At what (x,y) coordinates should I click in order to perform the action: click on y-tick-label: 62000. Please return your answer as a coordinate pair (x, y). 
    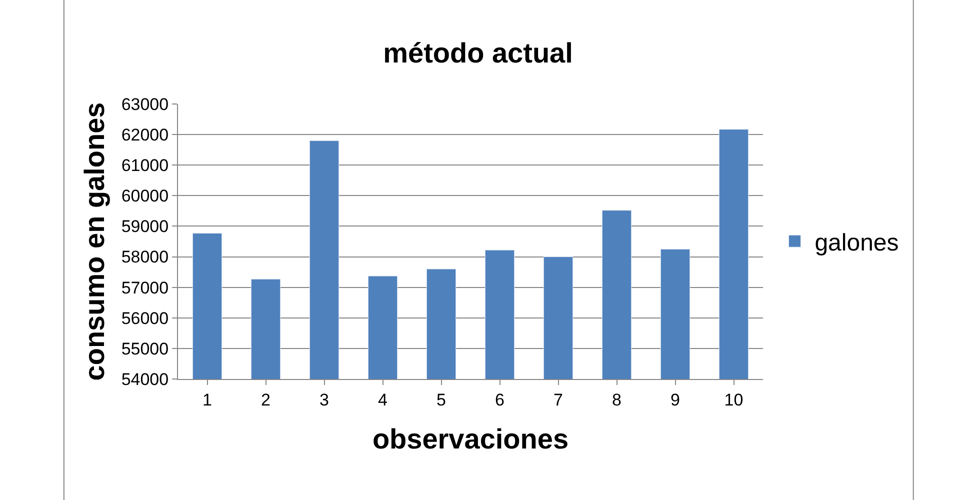
    Looking at the image, I should click on (145, 135).